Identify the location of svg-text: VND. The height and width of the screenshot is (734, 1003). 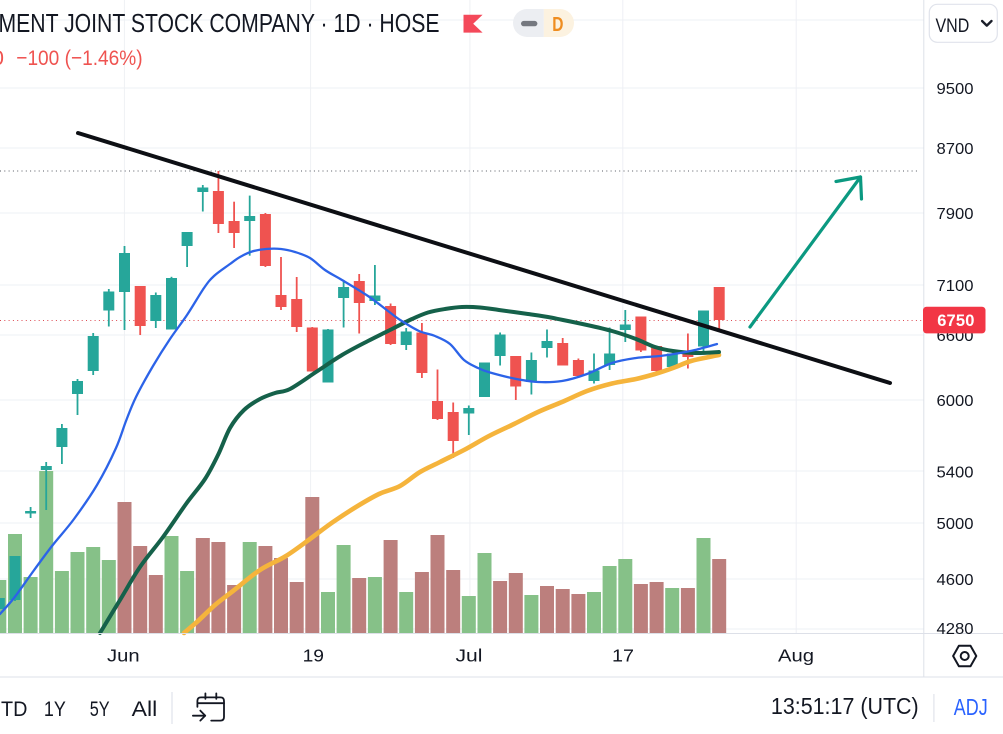
(953, 26).